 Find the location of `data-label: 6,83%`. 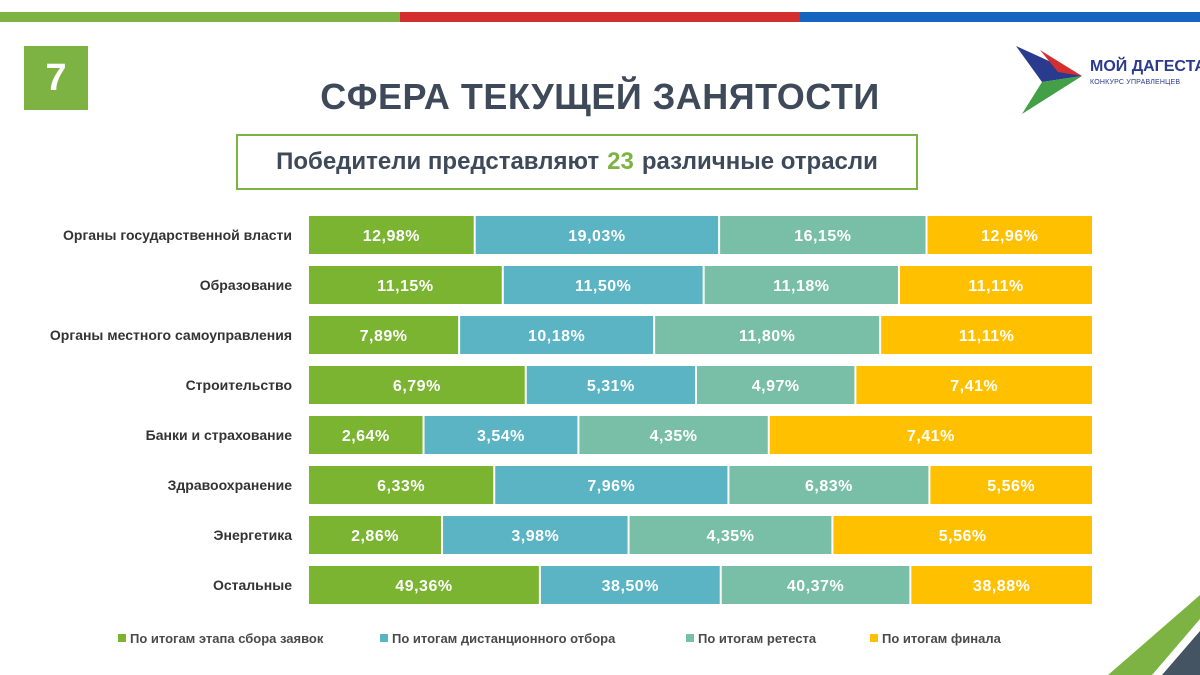

data-label: 6,83% is located at coordinates (829, 486).